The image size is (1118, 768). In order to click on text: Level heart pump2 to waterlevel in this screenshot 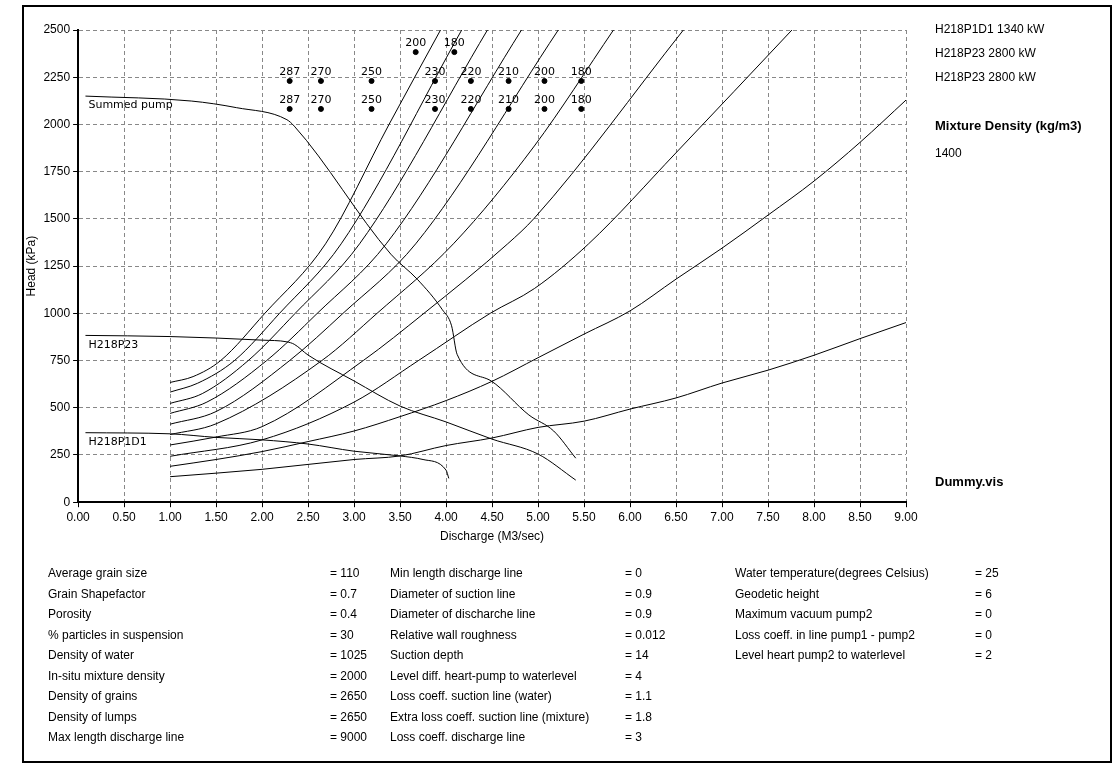, I will do `click(820, 655)`.